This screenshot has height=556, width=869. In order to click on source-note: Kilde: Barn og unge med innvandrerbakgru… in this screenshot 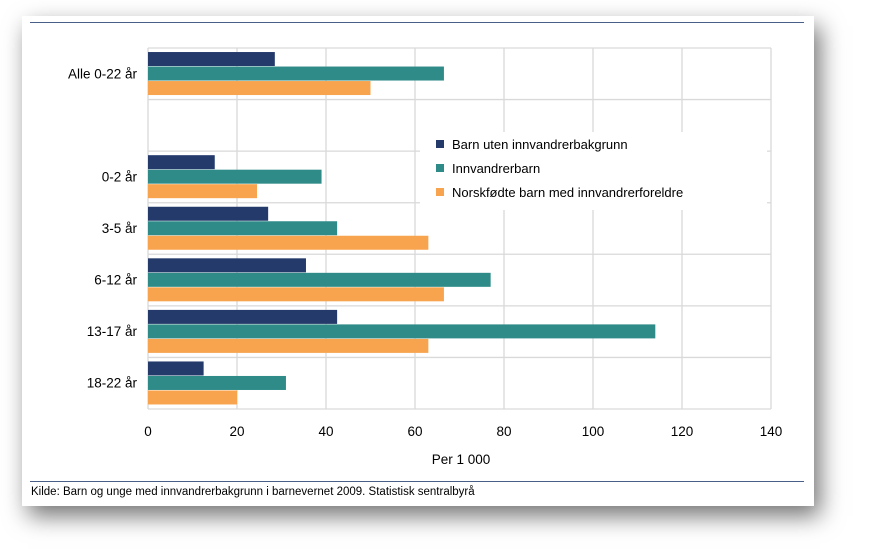, I will do `click(253, 492)`.